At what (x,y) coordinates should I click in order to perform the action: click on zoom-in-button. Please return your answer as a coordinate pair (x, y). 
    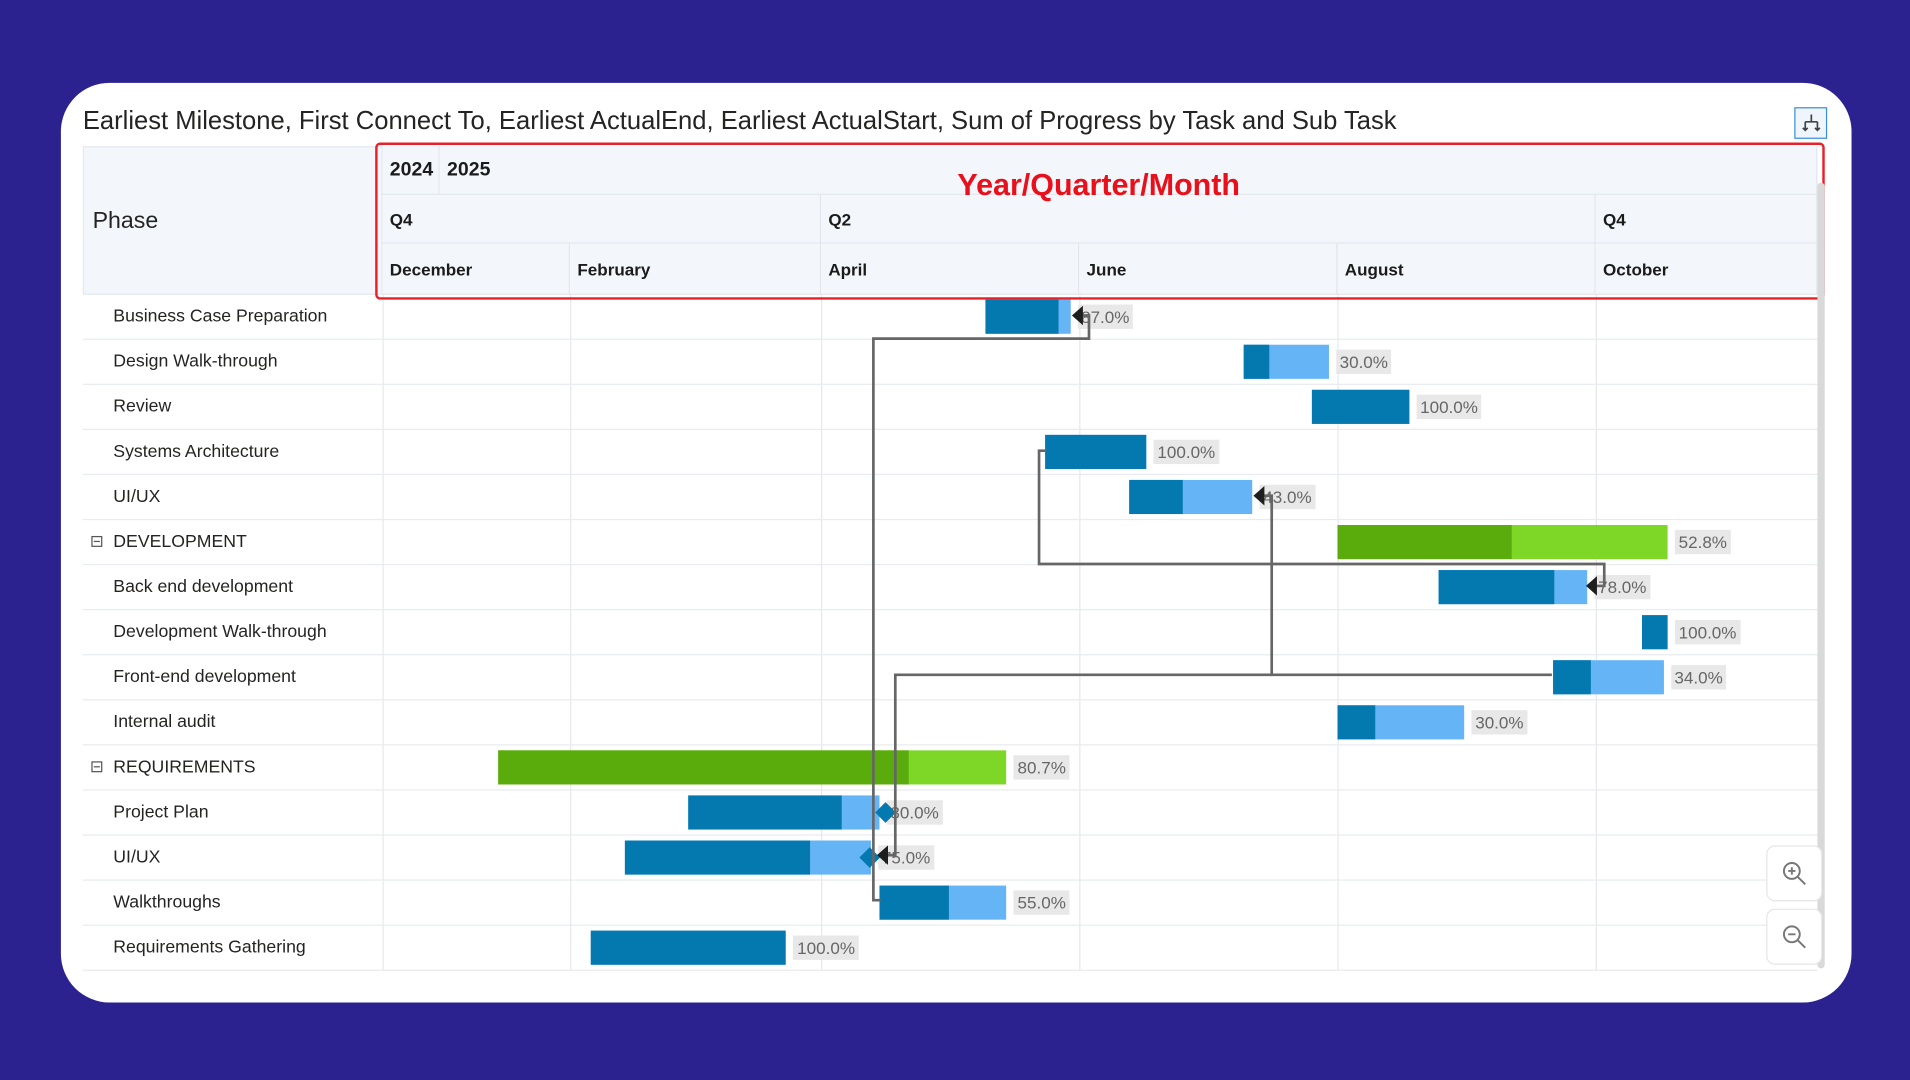
    Looking at the image, I should click on (1794, 873).